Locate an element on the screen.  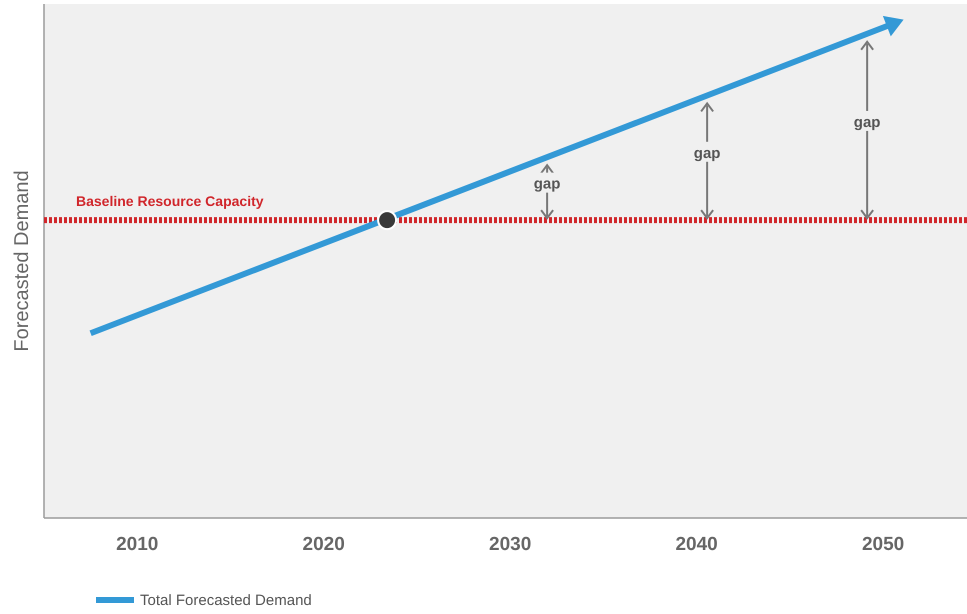
y-axis-title: Forecasted Demand is located at coordinates (22, 261).